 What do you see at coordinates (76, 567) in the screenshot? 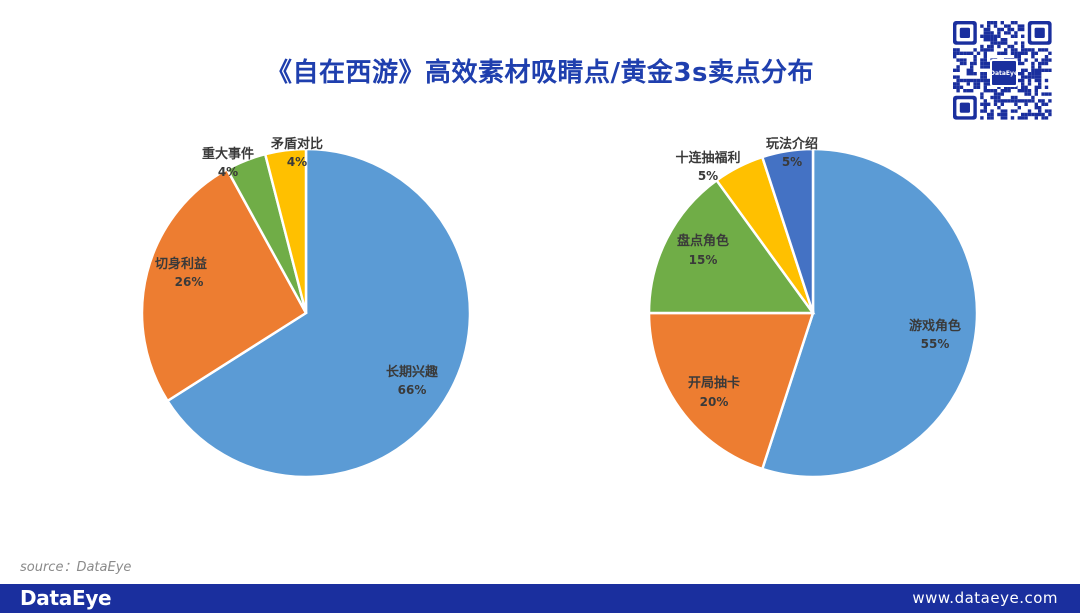
I see `source-note: source：DataEye` at bounding box center [76, 567].